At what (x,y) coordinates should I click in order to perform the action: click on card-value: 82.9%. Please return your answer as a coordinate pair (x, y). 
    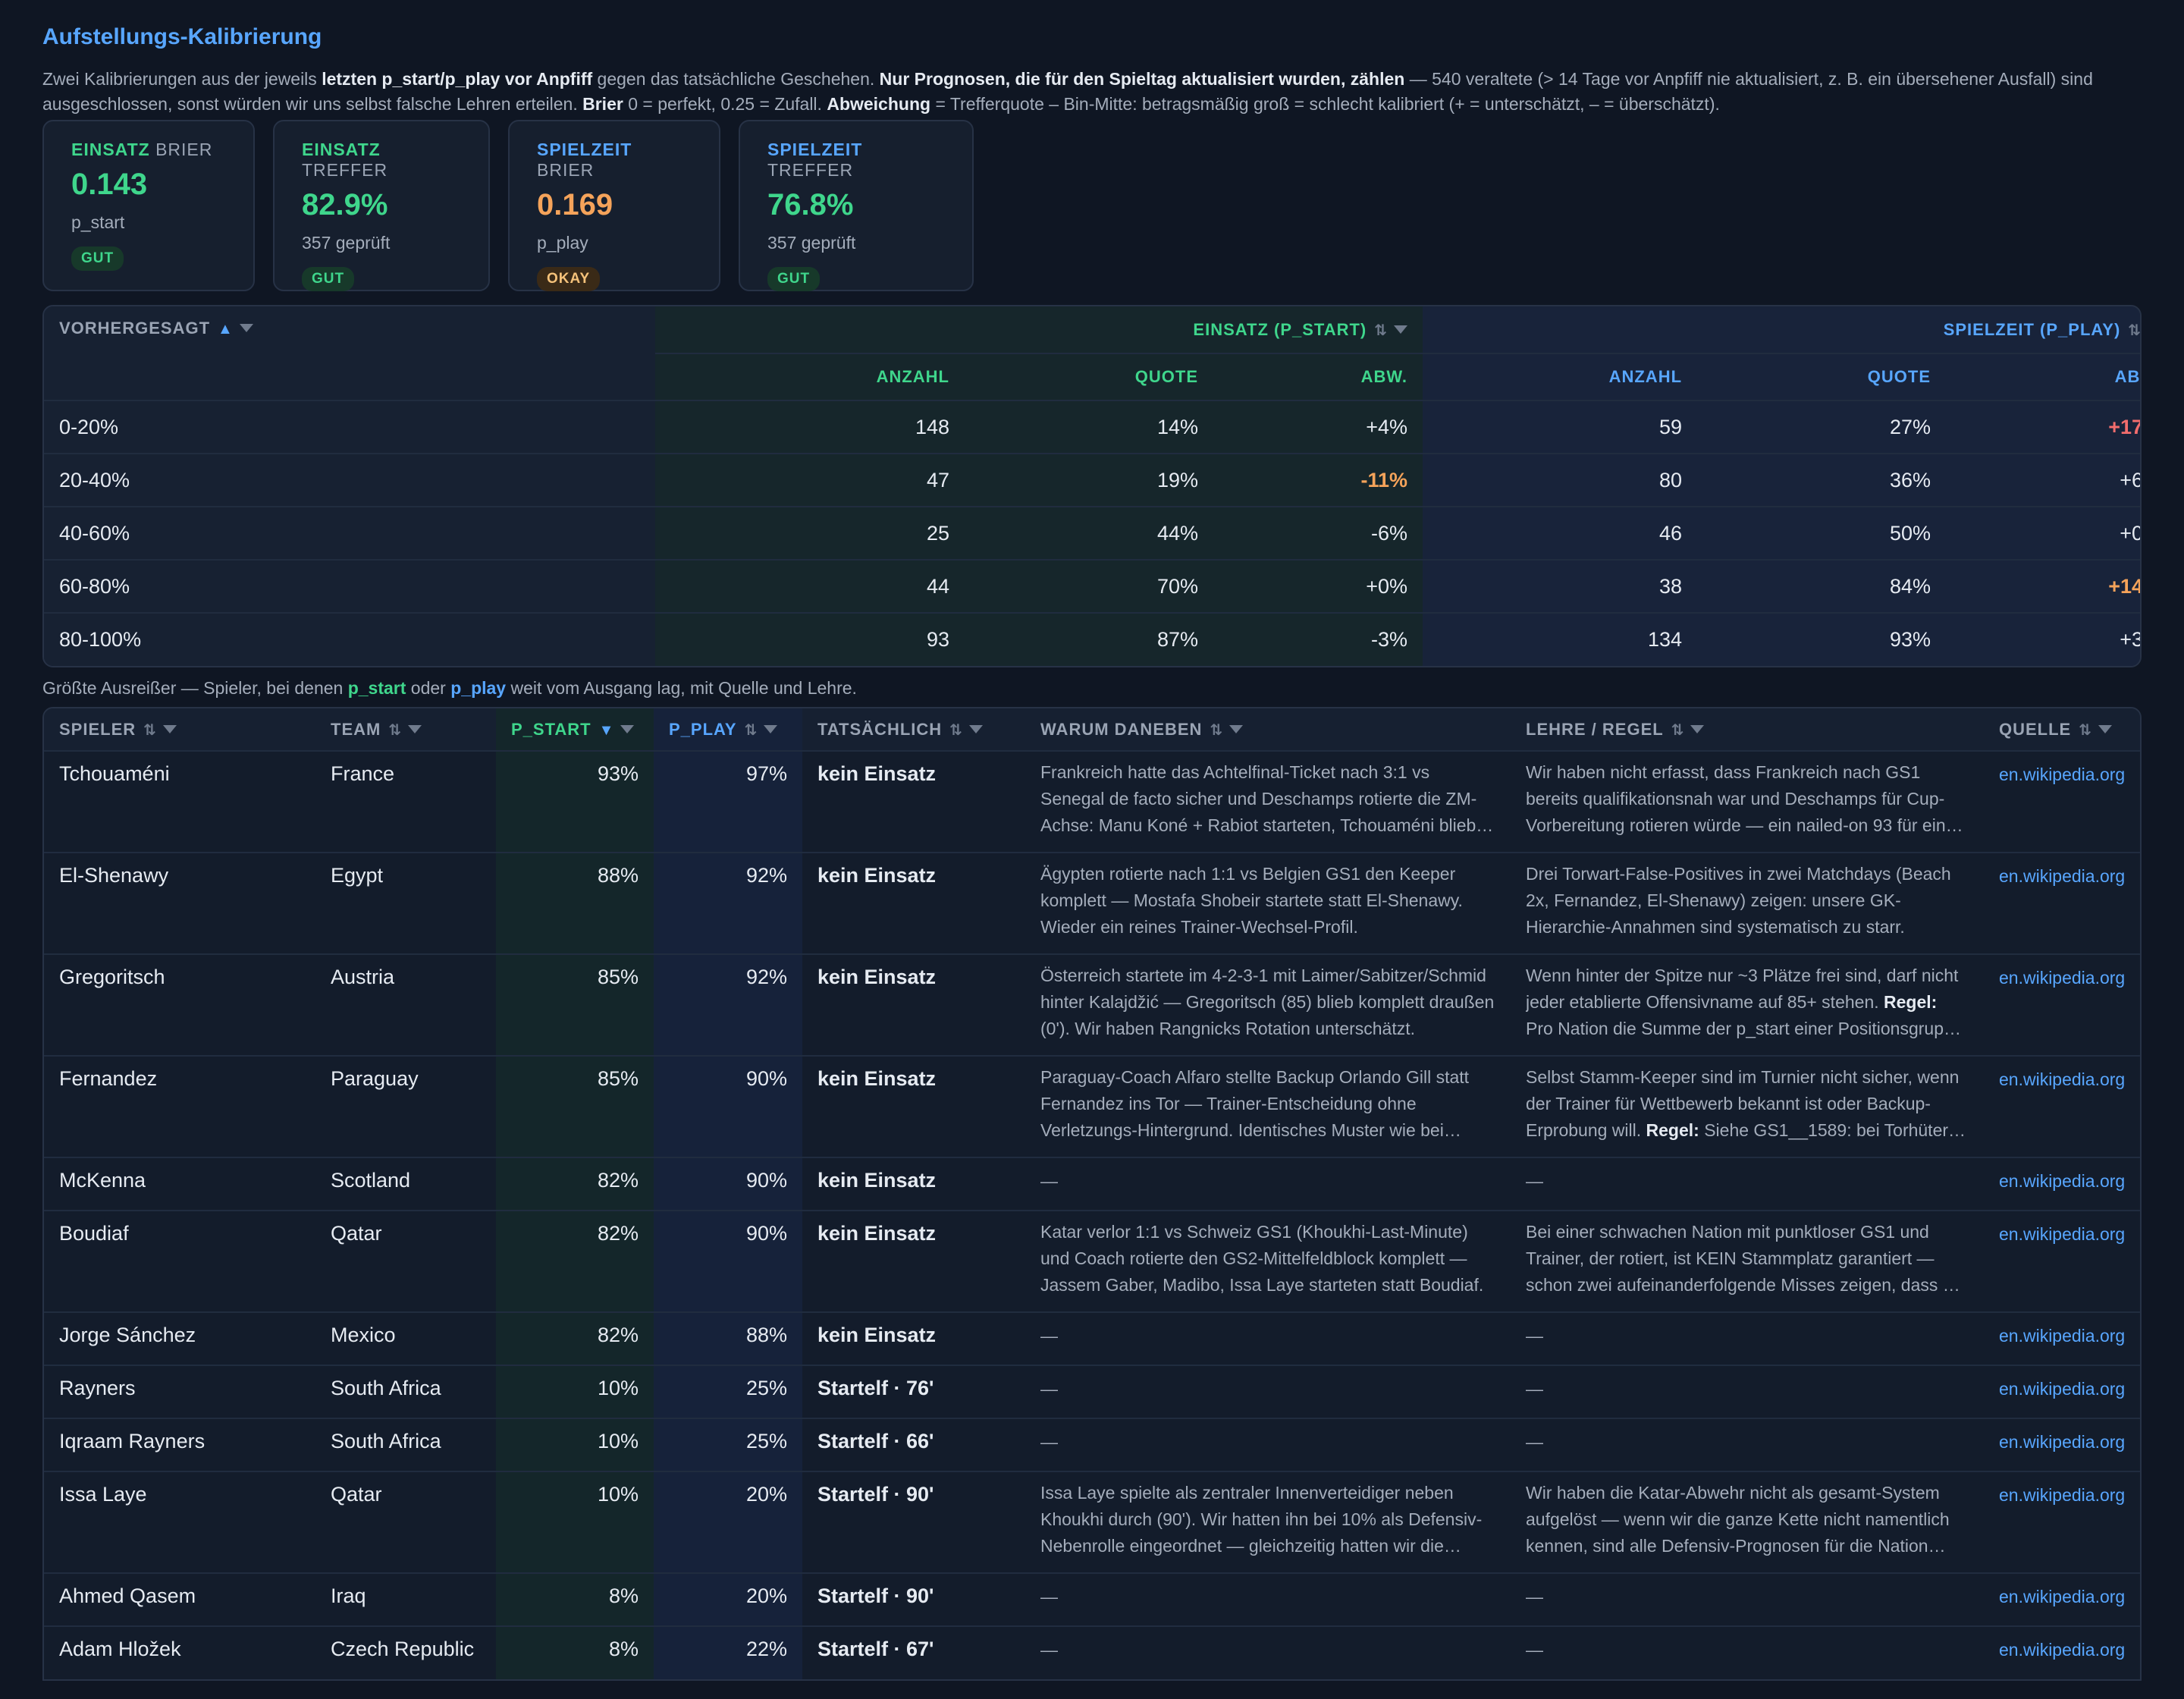
    Looking at the image, I should click on (345, 204).